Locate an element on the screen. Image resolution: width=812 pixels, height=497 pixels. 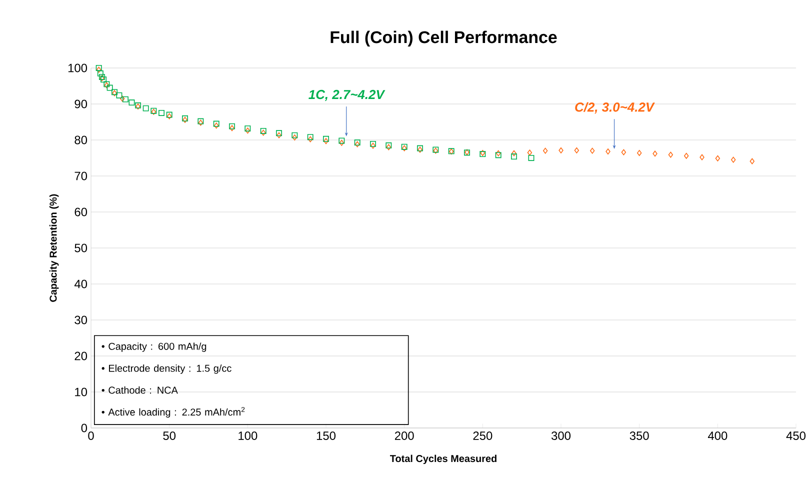
annotation: C/2, 3.0~4.2V is located at coordinates (615, 108).